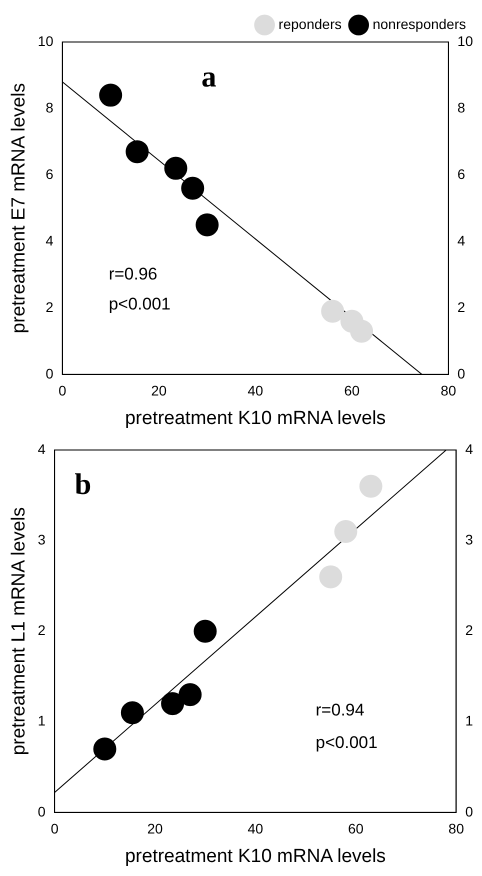  I want to click on annotation: b, so click(83, 484).